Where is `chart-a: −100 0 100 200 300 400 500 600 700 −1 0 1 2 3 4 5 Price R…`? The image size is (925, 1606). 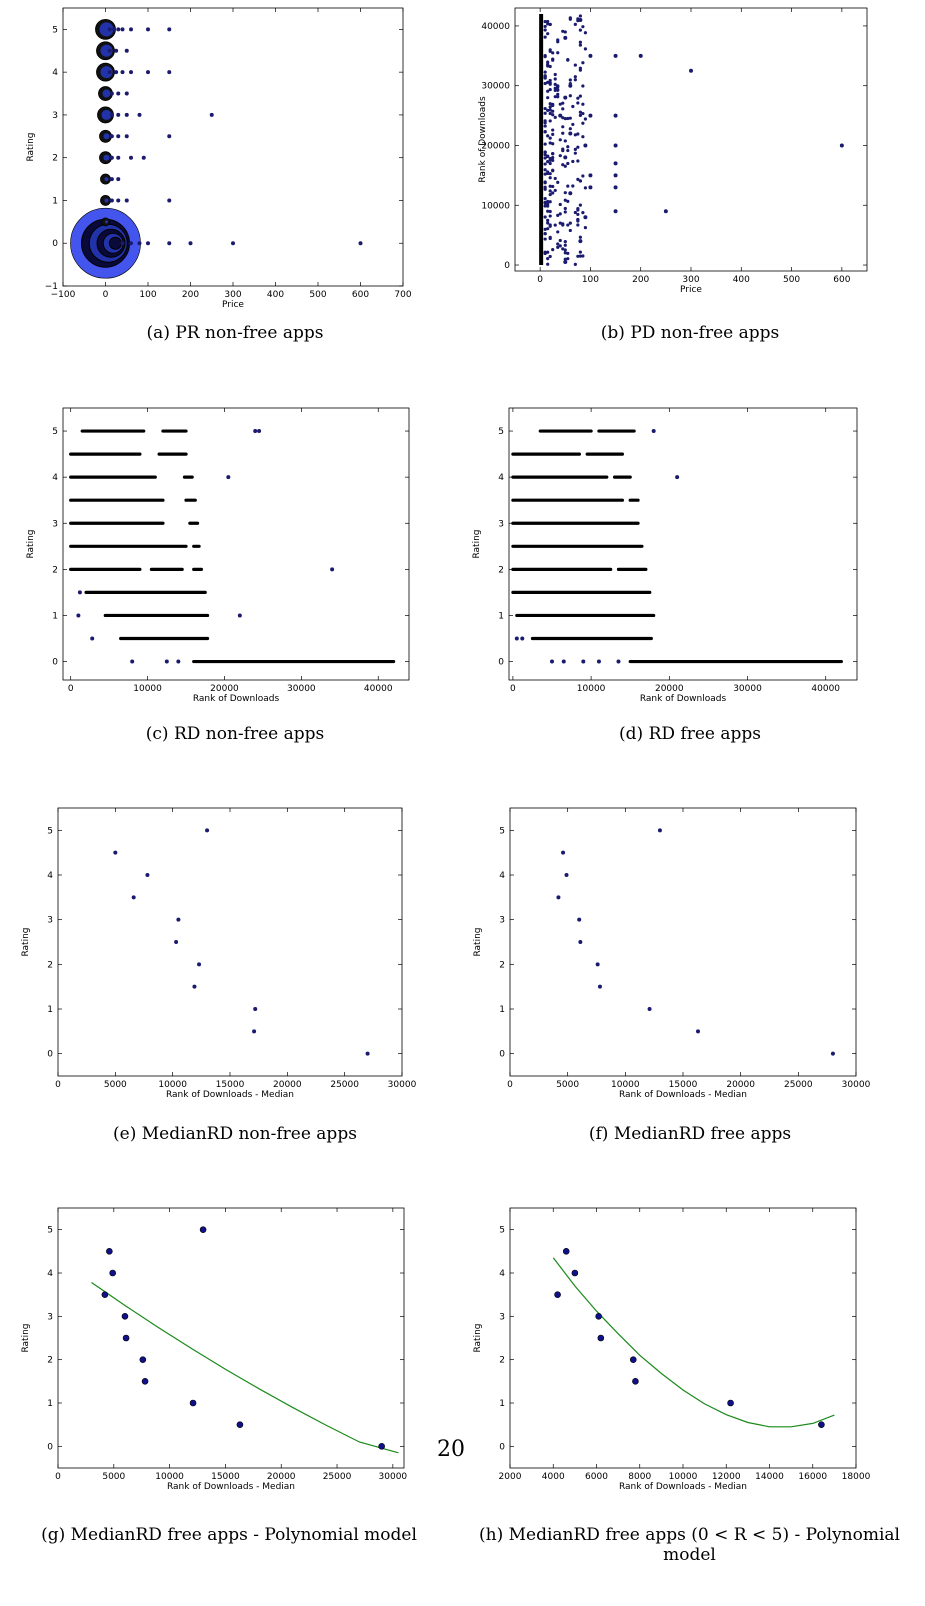 chart-a: −100 0 100 200 300 400 500 600 700 −1 0 1 2 3 4 5 Price R… is located at coordinates (210, 155).